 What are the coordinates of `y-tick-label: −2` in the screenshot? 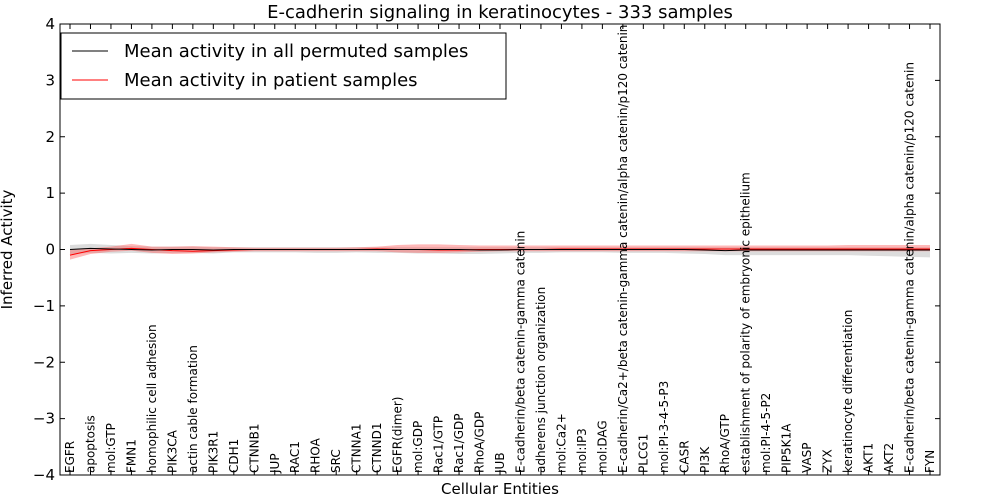 It's located at (44, 362).